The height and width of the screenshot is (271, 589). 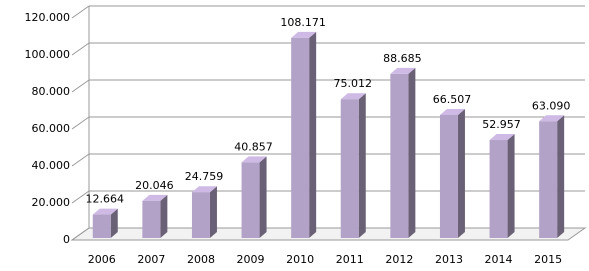 What do you see at coordinates (499, 259) in the screenshot?
I see `x-tick-label: 2014` at bounding box center [499, 259].